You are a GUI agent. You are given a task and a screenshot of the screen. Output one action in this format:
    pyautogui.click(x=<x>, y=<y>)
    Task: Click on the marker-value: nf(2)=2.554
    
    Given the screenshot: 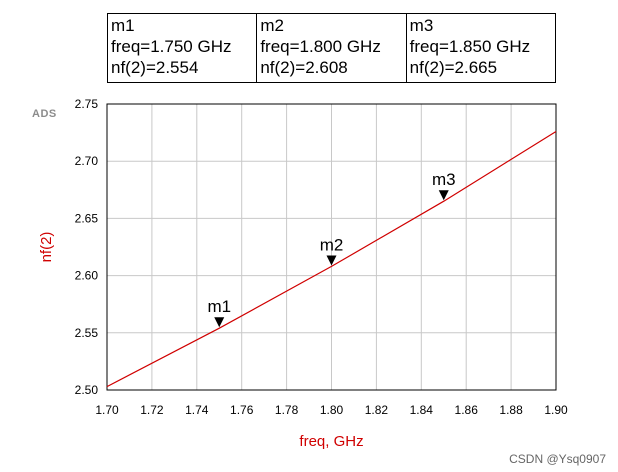 What is the action you would take?
    pyautogui.click(x=155, y=67)
    